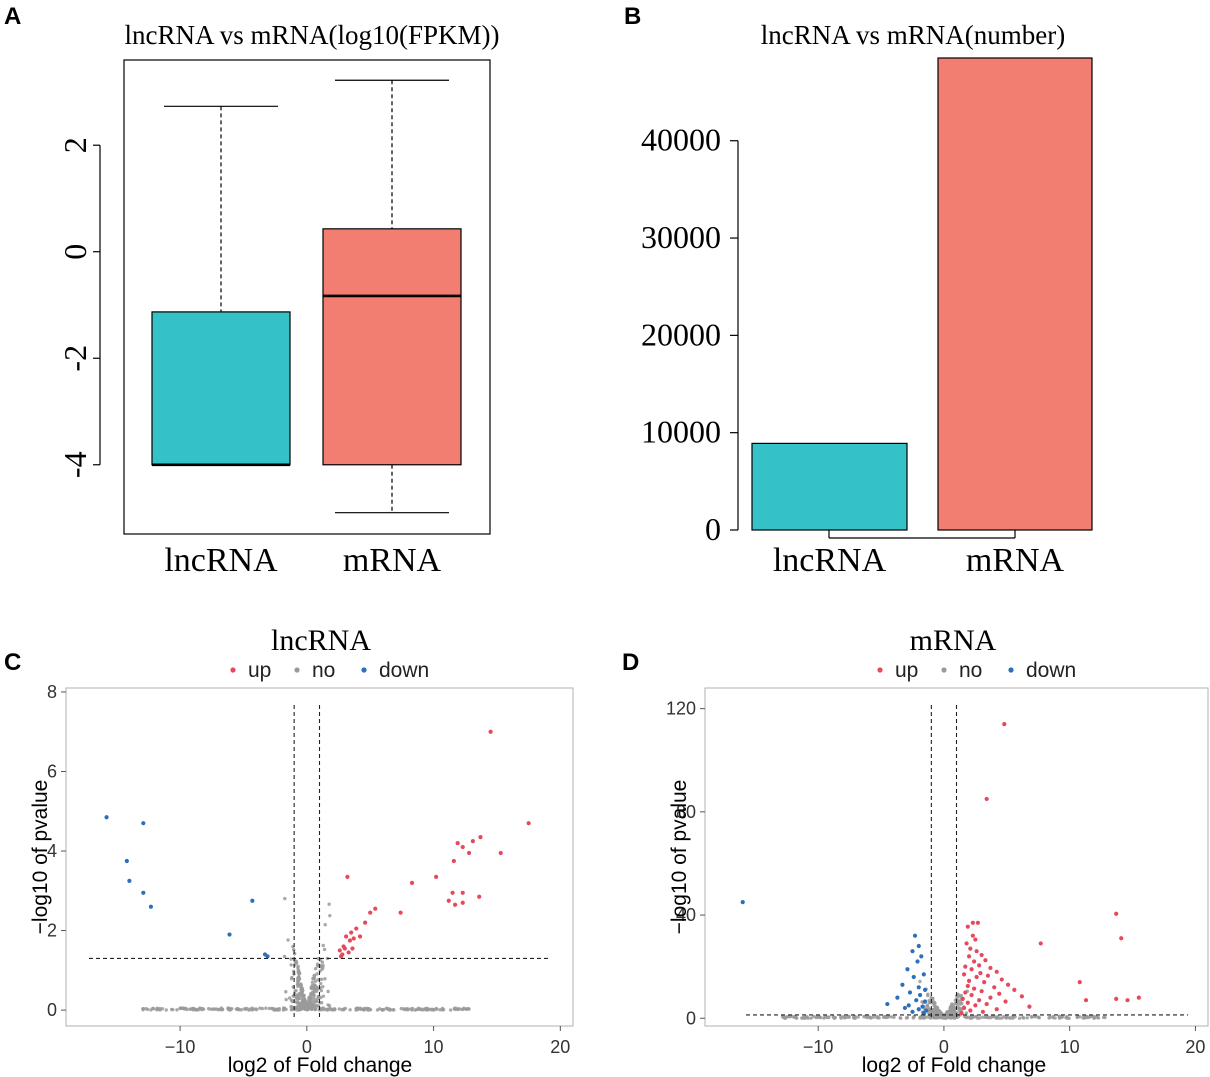 The image size is (1210, 1077). Describe the element at coordinates (297, 670) in the screenshot. I see `legend-no-marker` at that location.